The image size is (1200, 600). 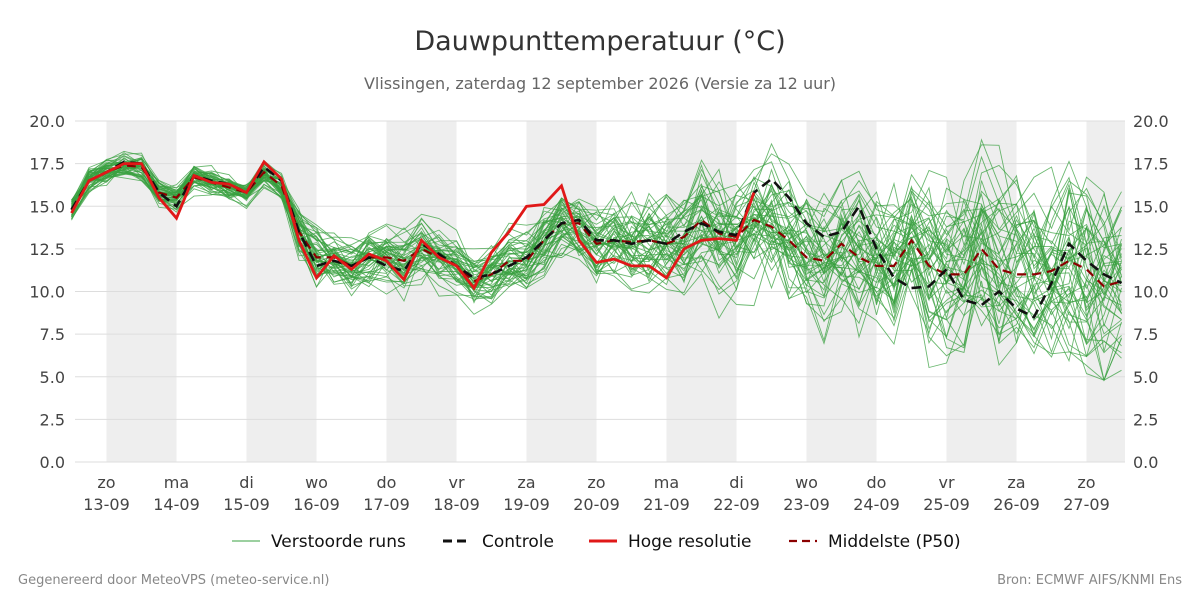 What do you see at coordinates (690, 542) in the screenshot?
I see `legend-label-hres: Hoge resolutie` at bounding box center [690, 542].